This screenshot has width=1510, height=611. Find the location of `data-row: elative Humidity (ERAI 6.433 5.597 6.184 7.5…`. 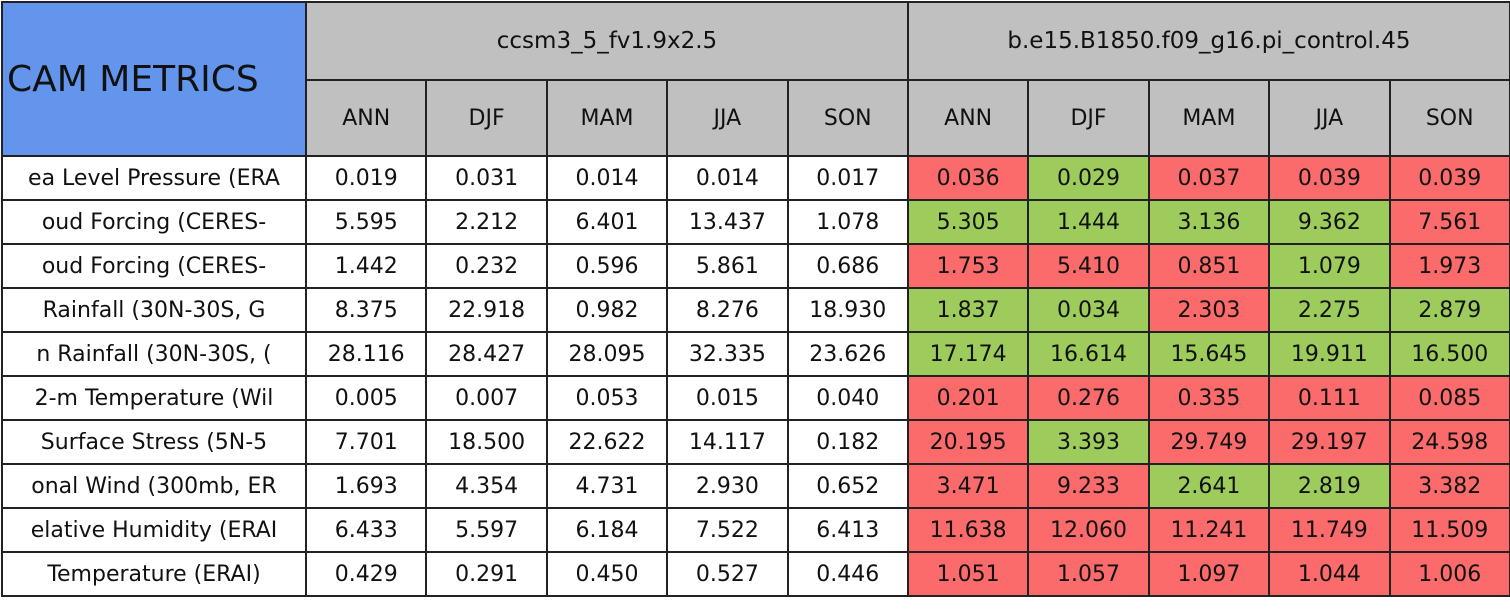

data-row: elative Humidity (ERAI 6.433 5.597 6.184 7.5… is located at coordinates (755, 530).